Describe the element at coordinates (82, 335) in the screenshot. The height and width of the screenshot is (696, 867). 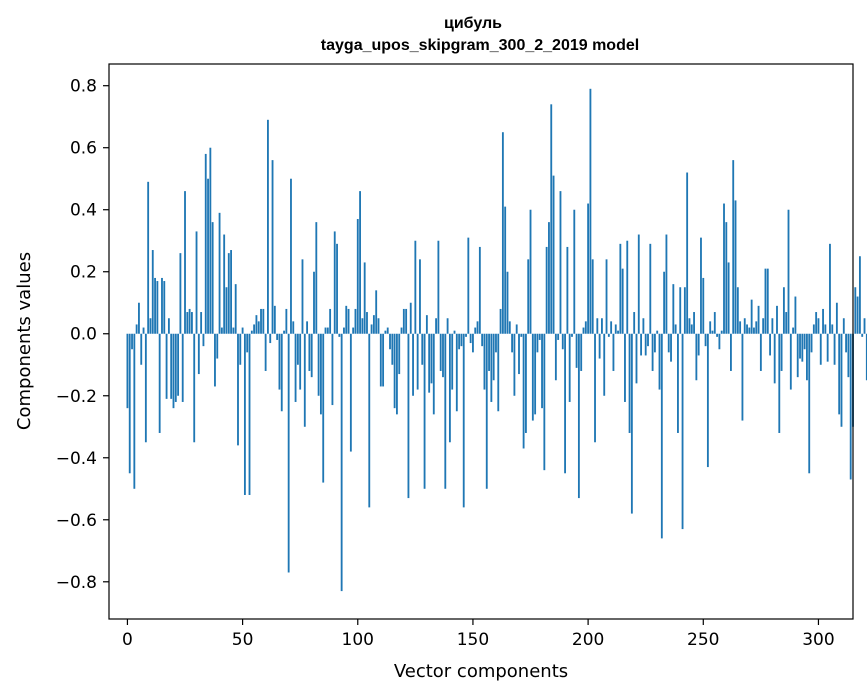
I see `y-axis-ticks: −0.8 −0.6 −0.4 −0.2 0.0 0.2 0.4 0.6 0.8` at that location.